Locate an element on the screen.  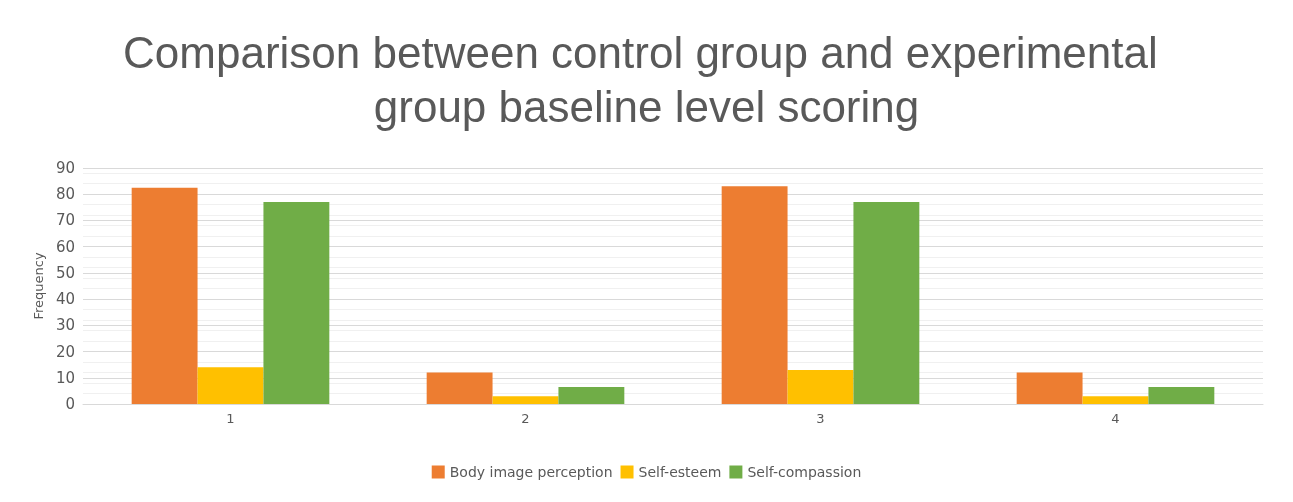
y-tick-label: 20 is located at coordinates (65, 351).